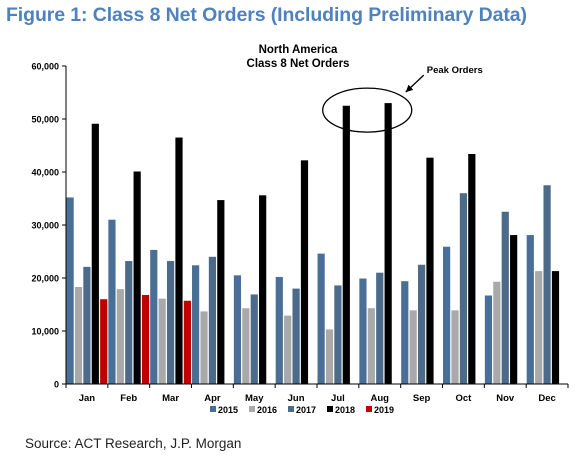  What do you see at coordinates (298, 50) in the screenshot?
I see `chart-title: North America` at bounding box center [298, 50].